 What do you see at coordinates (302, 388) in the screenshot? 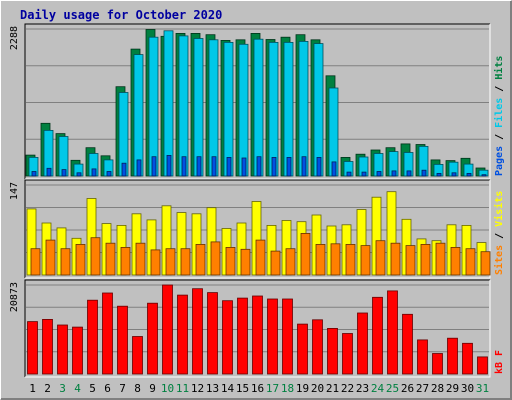
I see `x-tick-label: 19` at bounding box center [302, 388].